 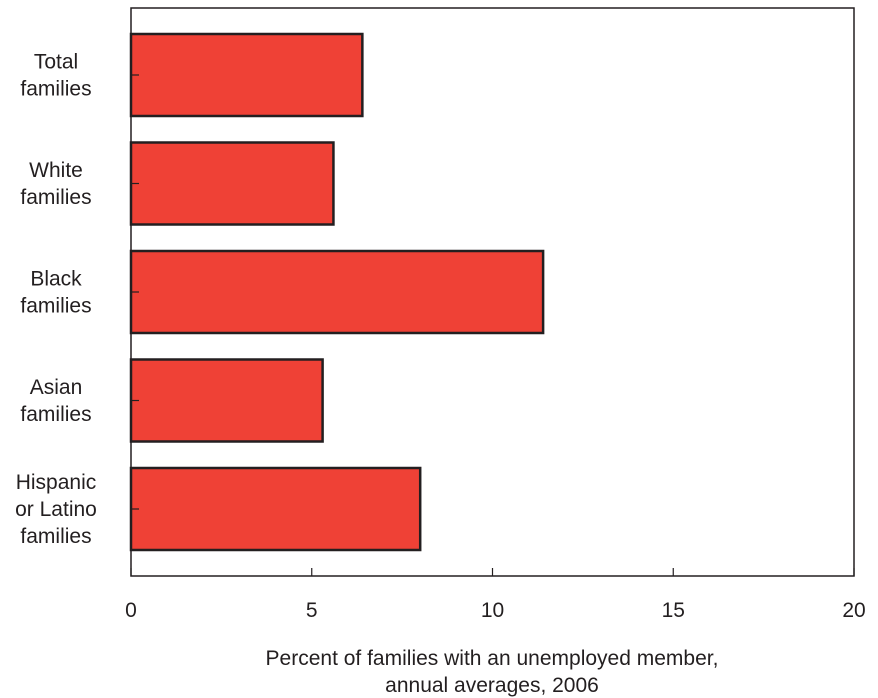 I want to click on category-label-2: Black families, so click(x=55, y=293).